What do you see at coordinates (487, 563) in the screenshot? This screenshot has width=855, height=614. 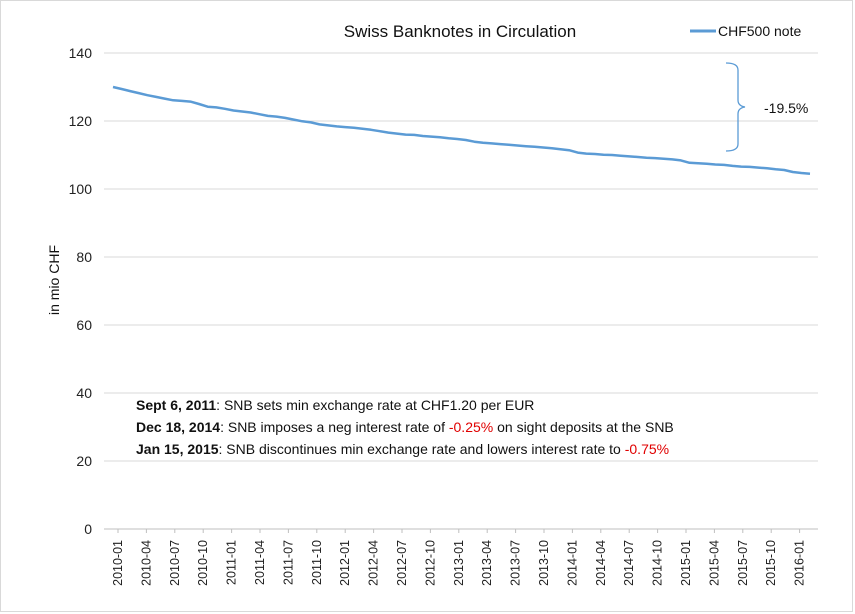 I see `x-tick-label: 2013-04` at bounding box center [487, 563].